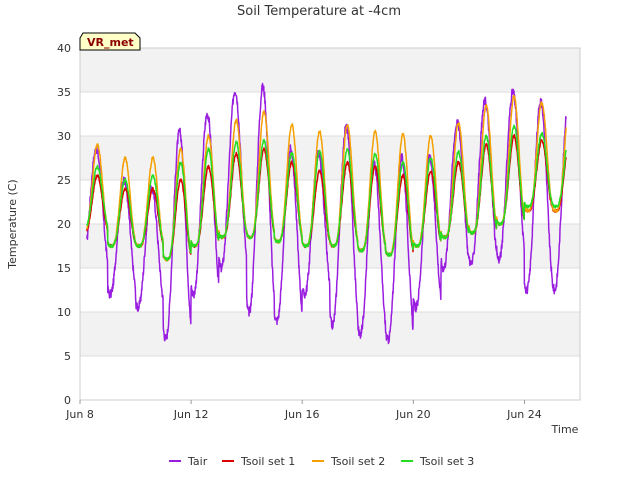  What do you see at coordinates (413, 414) in the screenshot?
I see `x-tick-label: Jun 20` at bounding box center [413, 414].